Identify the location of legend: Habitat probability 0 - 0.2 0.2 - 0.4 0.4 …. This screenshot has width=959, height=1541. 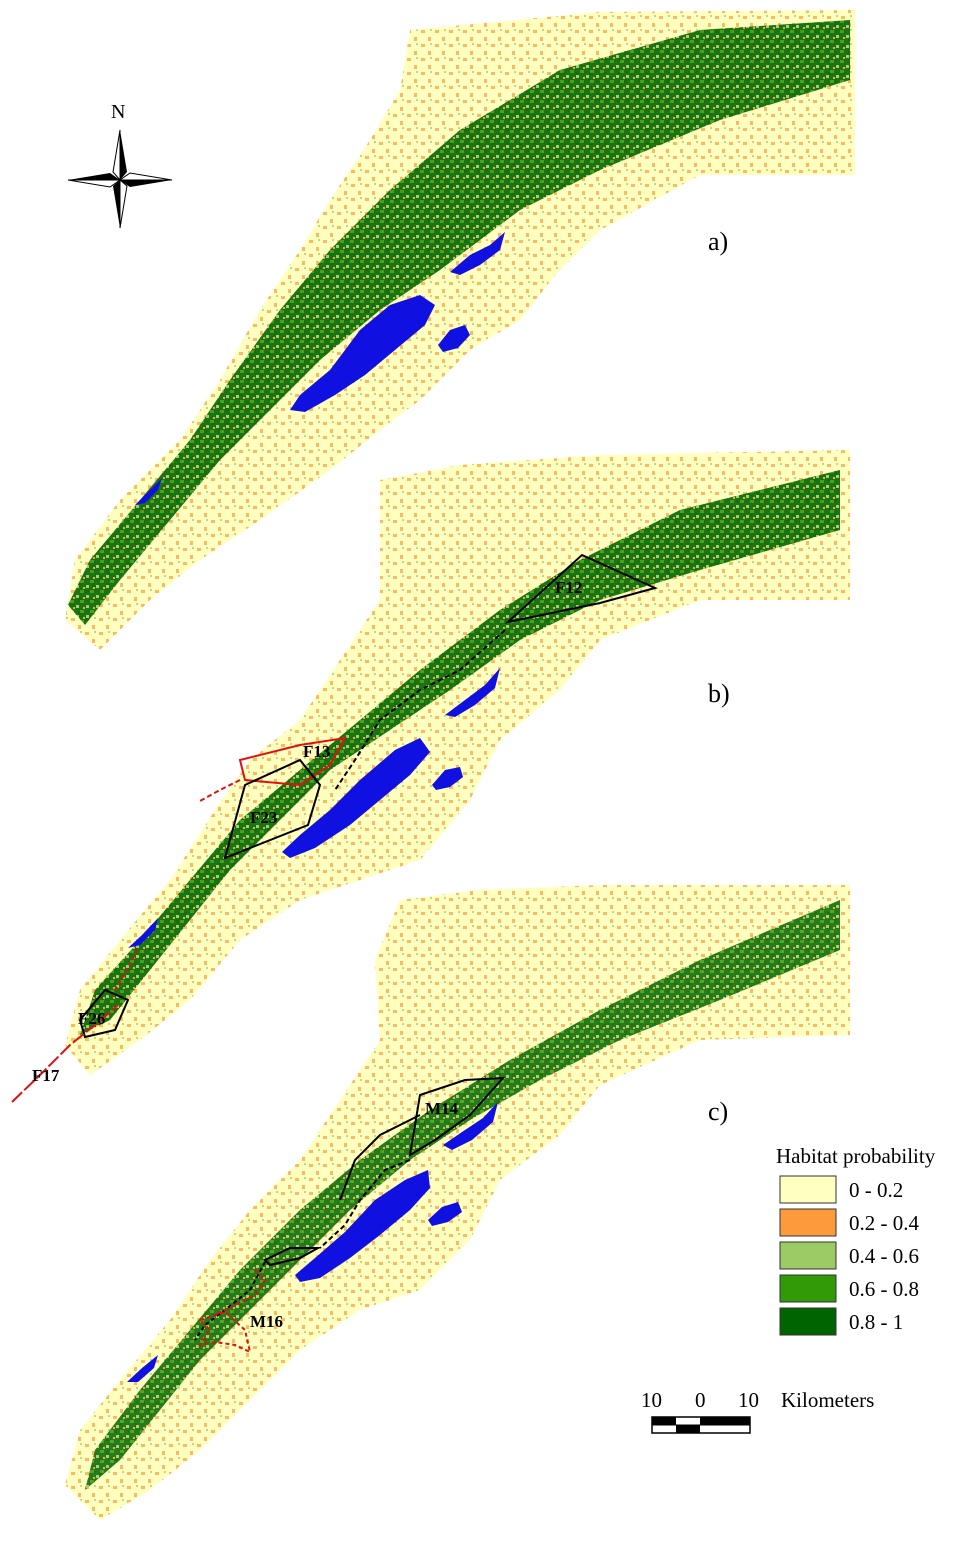
(856, 1240).